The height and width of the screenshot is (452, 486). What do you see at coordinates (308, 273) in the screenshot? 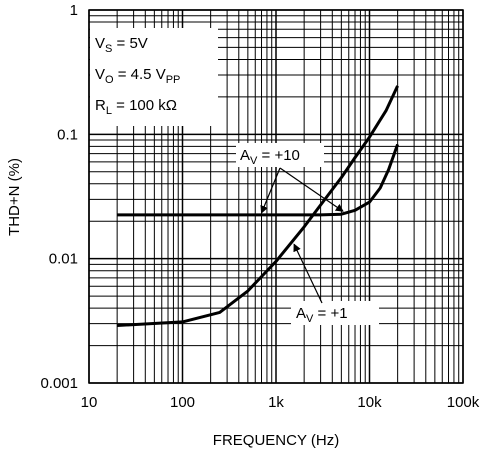
I see `leader-line-av1` at bounding box center [308, 273].